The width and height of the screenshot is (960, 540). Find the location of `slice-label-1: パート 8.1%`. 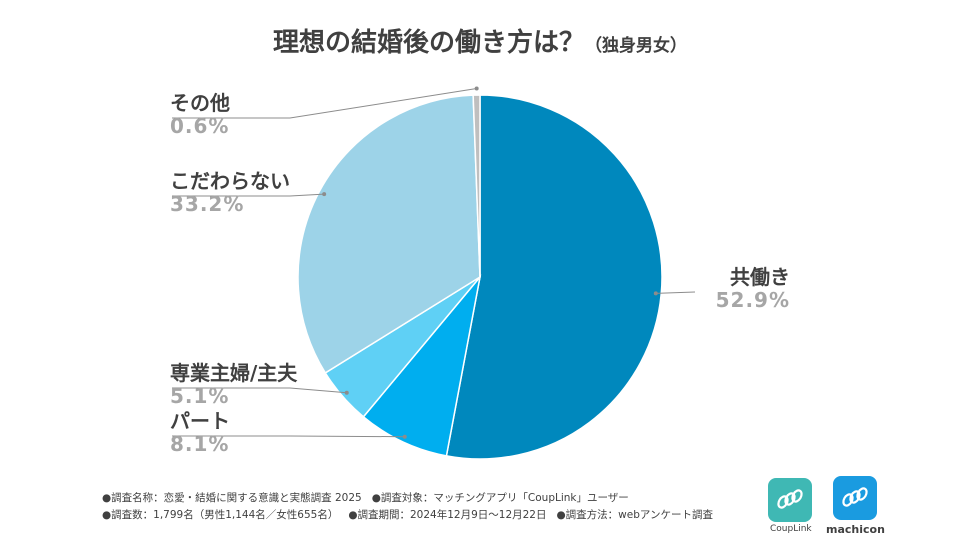

slice-label-1: パート 8.1% is located at coordinates (200, 433).